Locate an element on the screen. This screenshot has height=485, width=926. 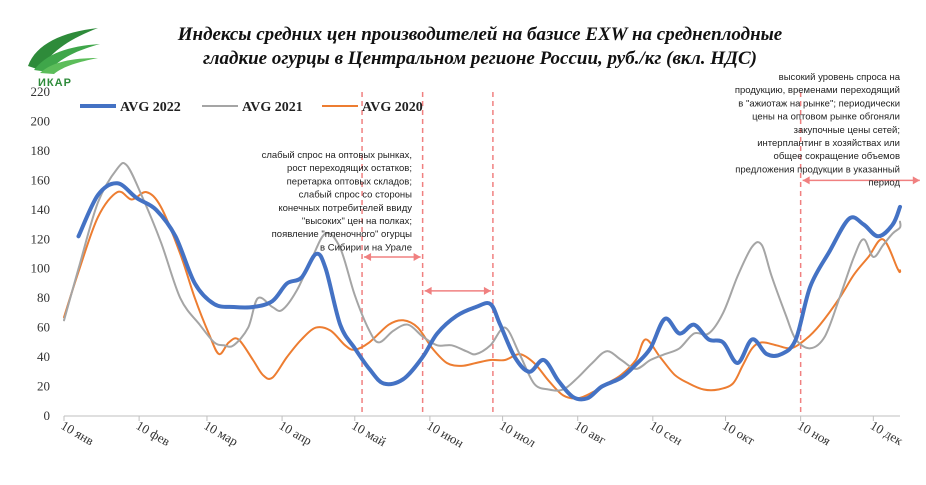
annotation-autumn-line: закупочные цены сетей; is located at coordinates (847, 130).